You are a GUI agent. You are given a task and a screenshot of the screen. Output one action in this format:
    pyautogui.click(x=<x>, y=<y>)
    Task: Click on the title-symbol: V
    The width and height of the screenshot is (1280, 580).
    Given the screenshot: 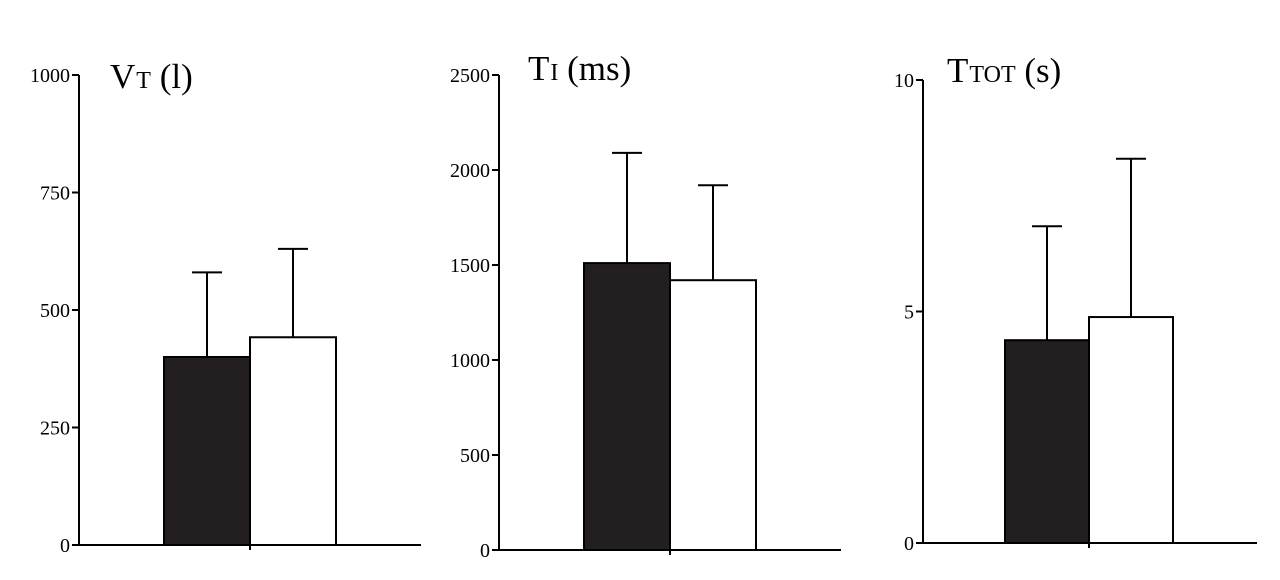 What is the action you would take?
    pyautogui.click(x=122, y=76)
    